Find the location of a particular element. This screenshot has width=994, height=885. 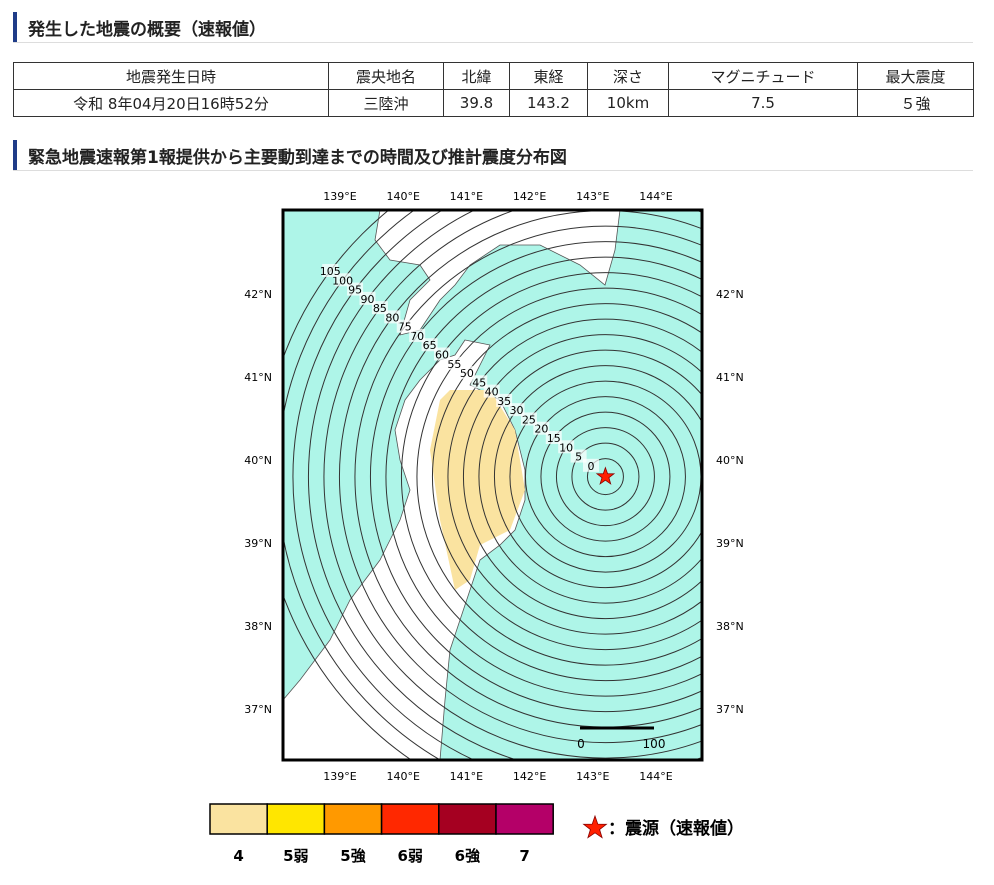

data-cell: ５強 is located at coordinates (915, 103).